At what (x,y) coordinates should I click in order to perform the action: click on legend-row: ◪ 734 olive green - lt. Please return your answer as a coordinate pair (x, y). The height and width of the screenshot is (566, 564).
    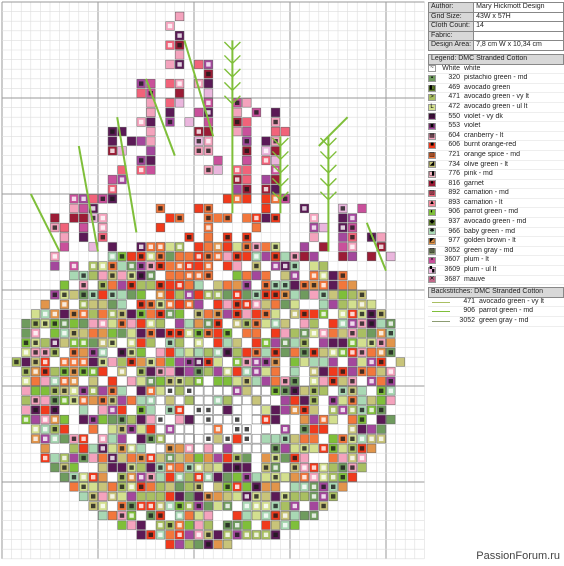
    Looking at the image, I should click on (496, 166).